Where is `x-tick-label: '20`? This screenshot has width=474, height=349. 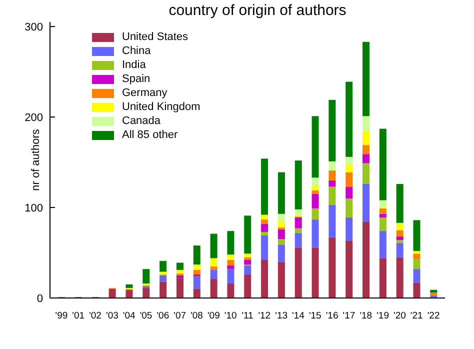 x-tick-label: '20 is located at coordinates (400, 316).